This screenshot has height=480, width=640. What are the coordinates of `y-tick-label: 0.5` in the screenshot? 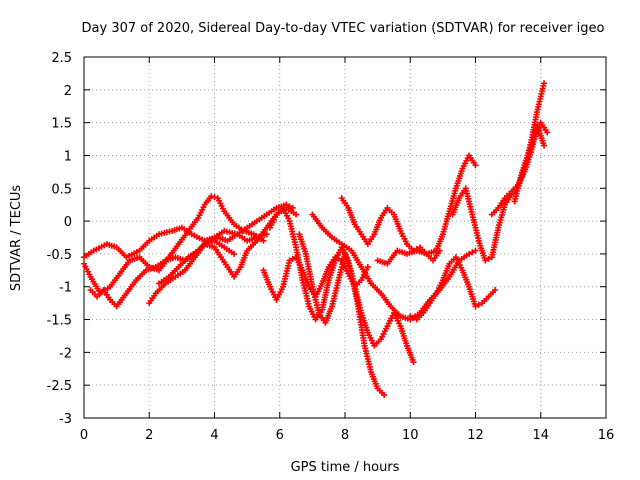 It's located at (61, 189).